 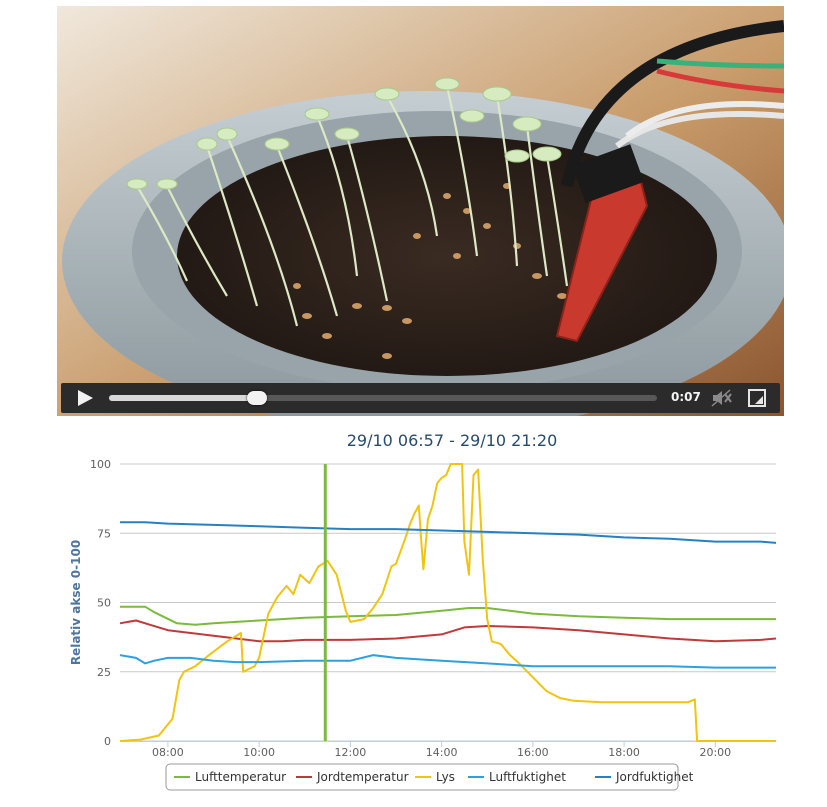 I want to click on legend-item-lufttemperatur: Lufttemperatur, so click(x=240, y=777).